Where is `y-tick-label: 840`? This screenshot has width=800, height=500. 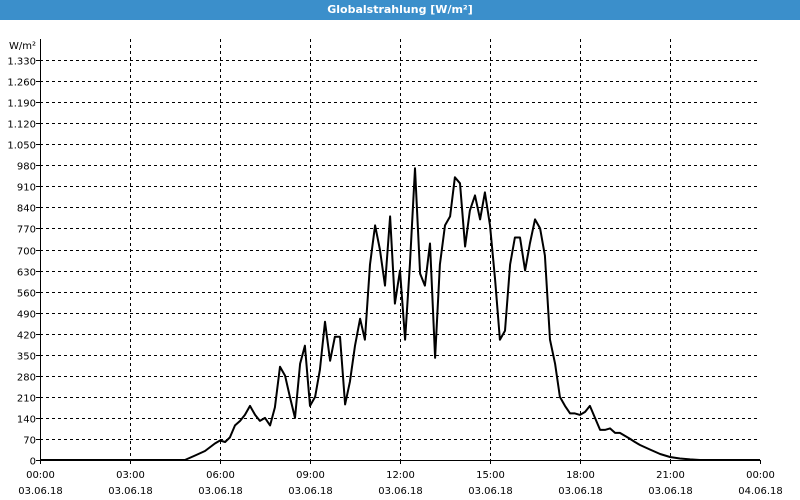
y-tick-label: 840 is located at coordinates (26, 209).